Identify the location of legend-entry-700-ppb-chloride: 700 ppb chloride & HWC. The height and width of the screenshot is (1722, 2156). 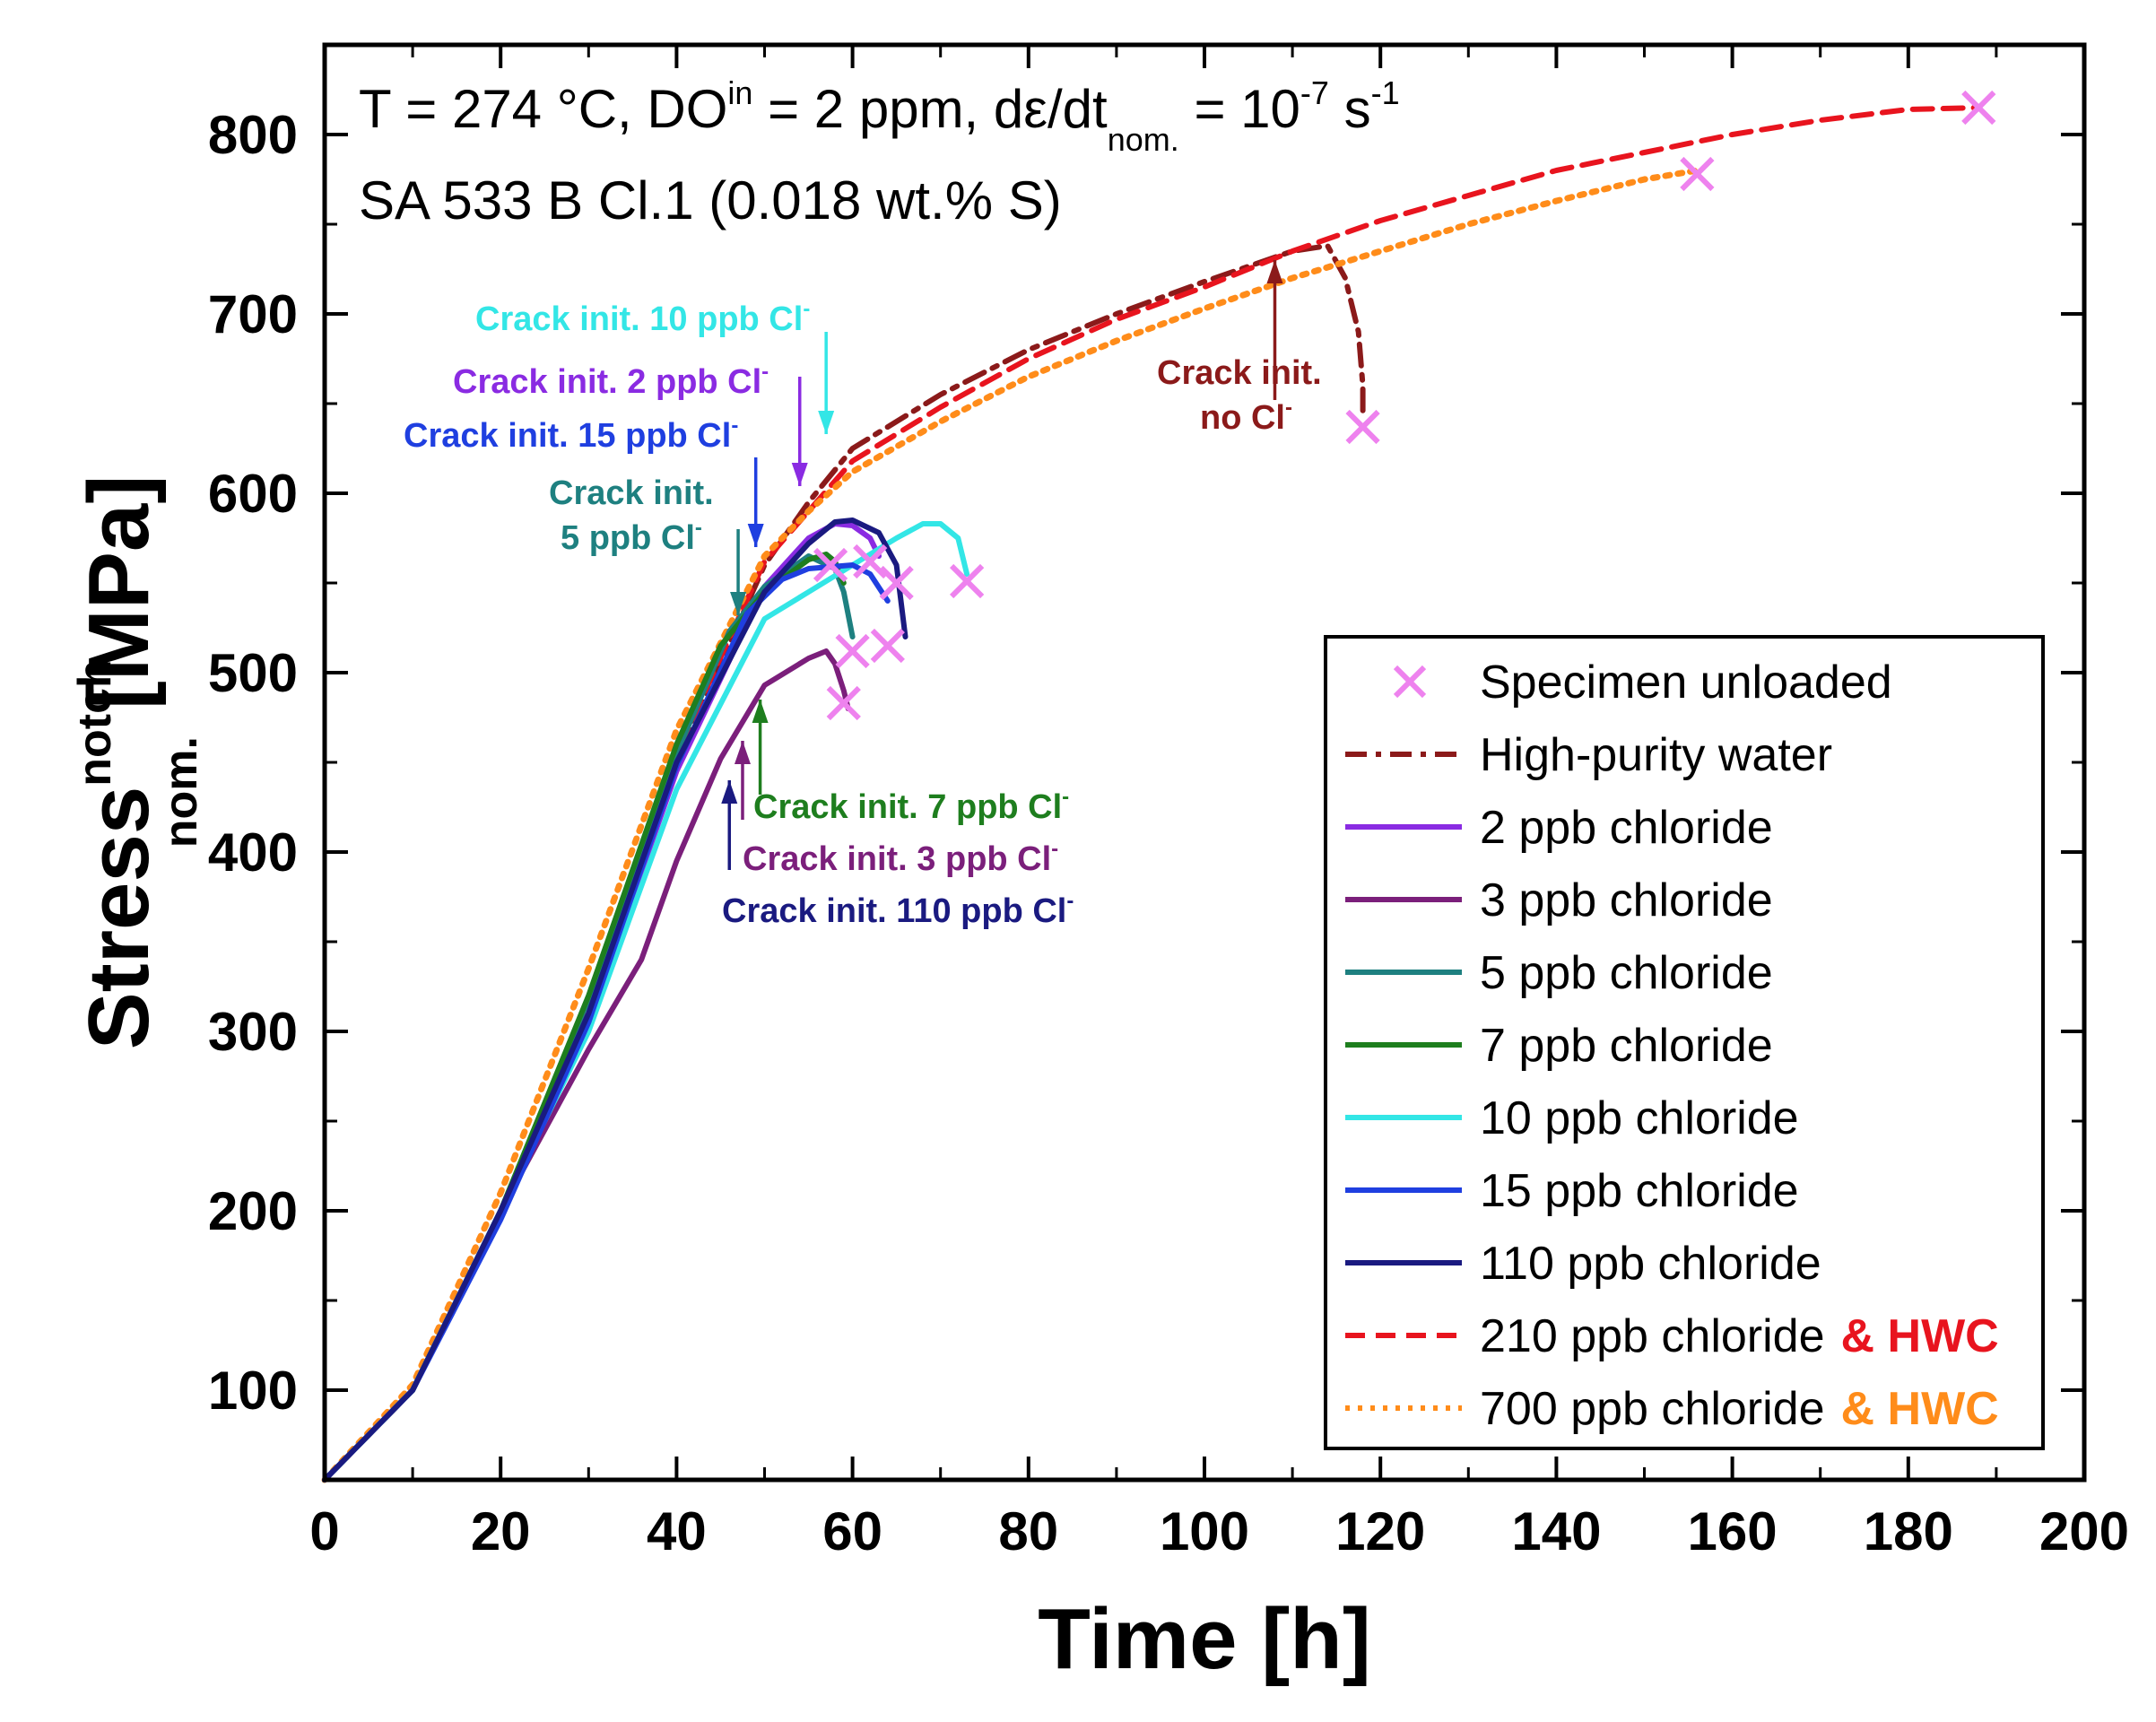
(1672, 1409).